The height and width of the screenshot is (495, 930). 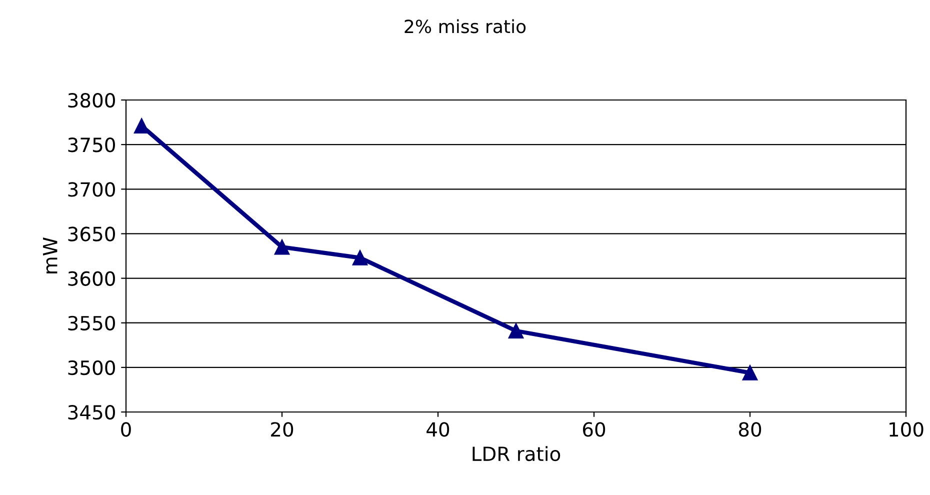 I want to click on x-axis-title: LDR ratio, so click(x=516, y=454).